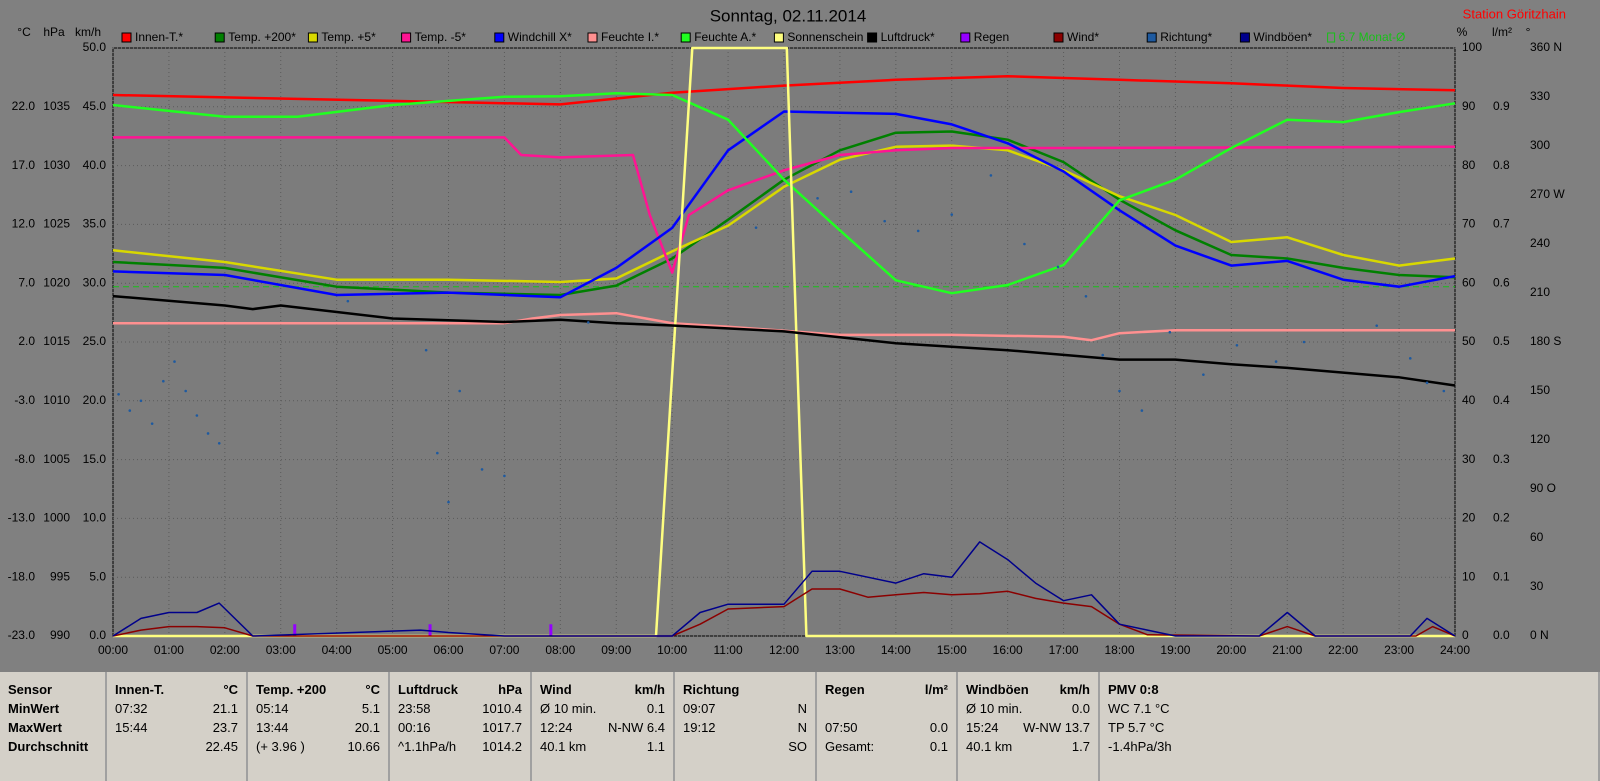 The width and height of the screenshot is (1600, 781). Describe the element at coordinates (113, 650) in the screenshot. I see `x-tick-label: 00:00` at that location.